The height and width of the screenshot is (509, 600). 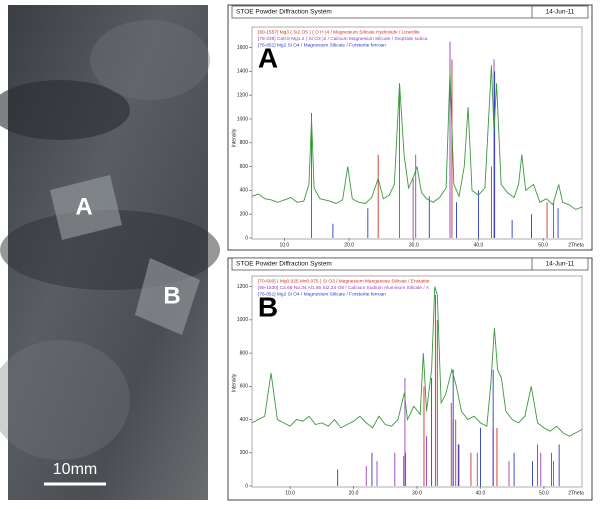 I want to click on photo-label: A, so click(x=83, y=206).